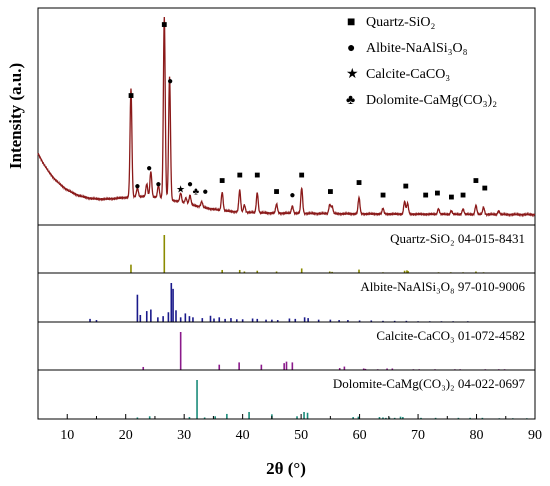 The height and width of the screenshot is (486, 550). Describe the element at coordinates (286, 468) in the screenshot. I see `x-axis-title: 2θ (°)` at that location.